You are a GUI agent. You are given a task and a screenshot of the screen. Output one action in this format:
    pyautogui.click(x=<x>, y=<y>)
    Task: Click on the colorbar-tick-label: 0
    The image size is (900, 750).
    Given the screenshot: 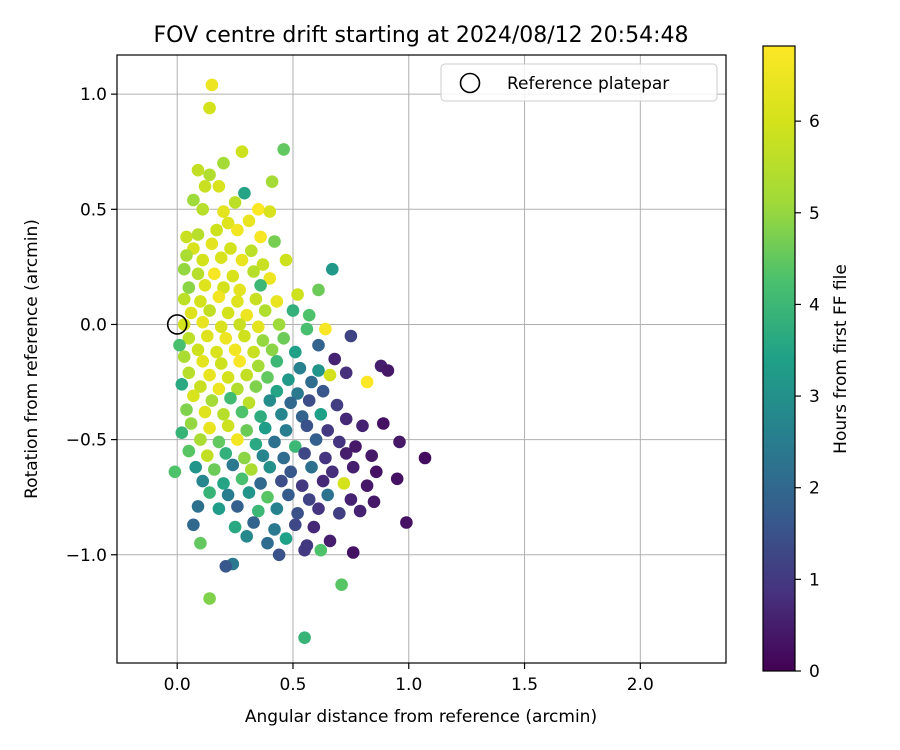 What is the action you would take?
    pyautogui.click(x=814, y=672)
    